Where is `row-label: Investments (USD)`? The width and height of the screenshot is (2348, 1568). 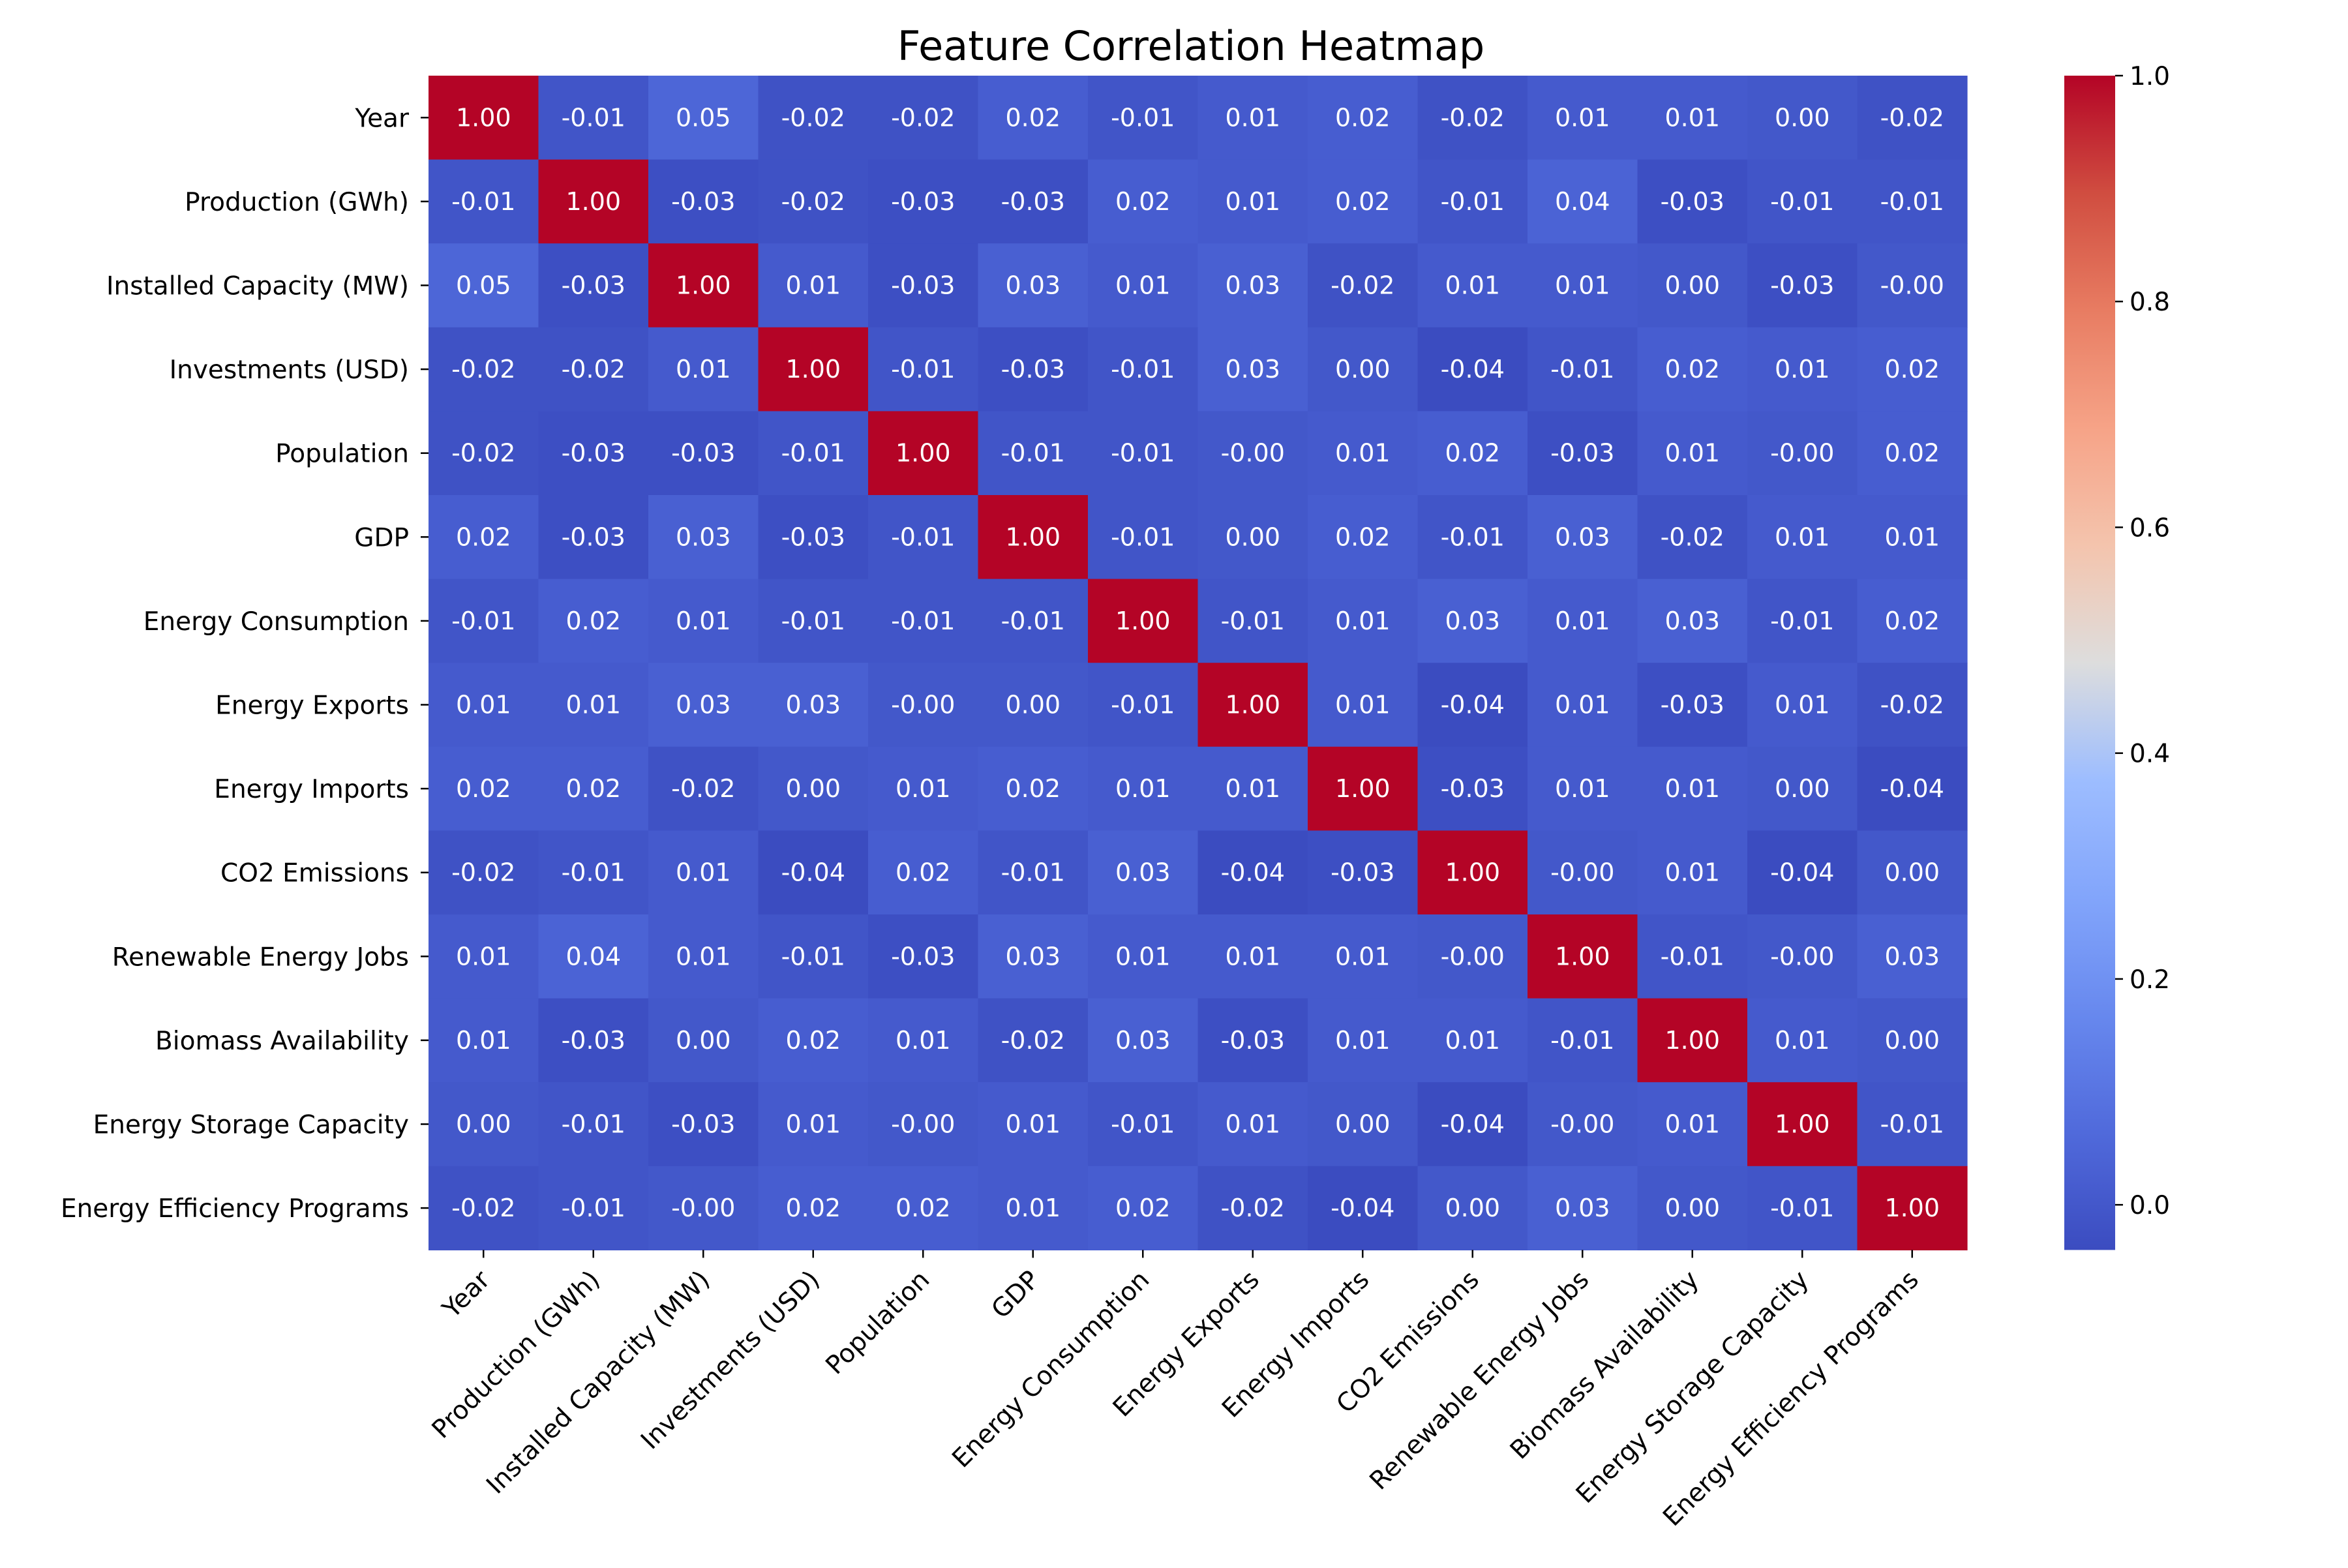 row-label: Investments (USD) is located at coordinates (290, 370).